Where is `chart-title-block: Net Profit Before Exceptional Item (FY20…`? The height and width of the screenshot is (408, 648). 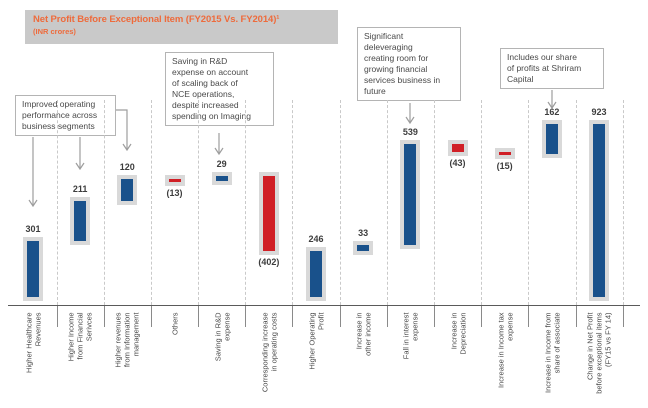 chart-title-block: Net Profit Before Exceptional Item (FY20… is located at coordinates (181, 27).